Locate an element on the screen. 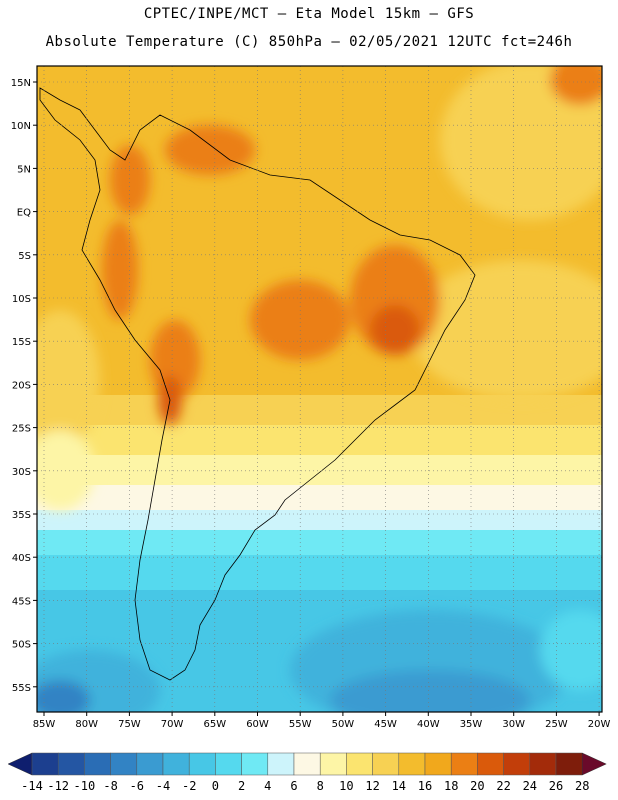 The width and height of the screenshot is (618, 800). title-line-1: CPTEC/INPE/MCT – Eta Model 15km – GFS is located at coordinates (309, 14).